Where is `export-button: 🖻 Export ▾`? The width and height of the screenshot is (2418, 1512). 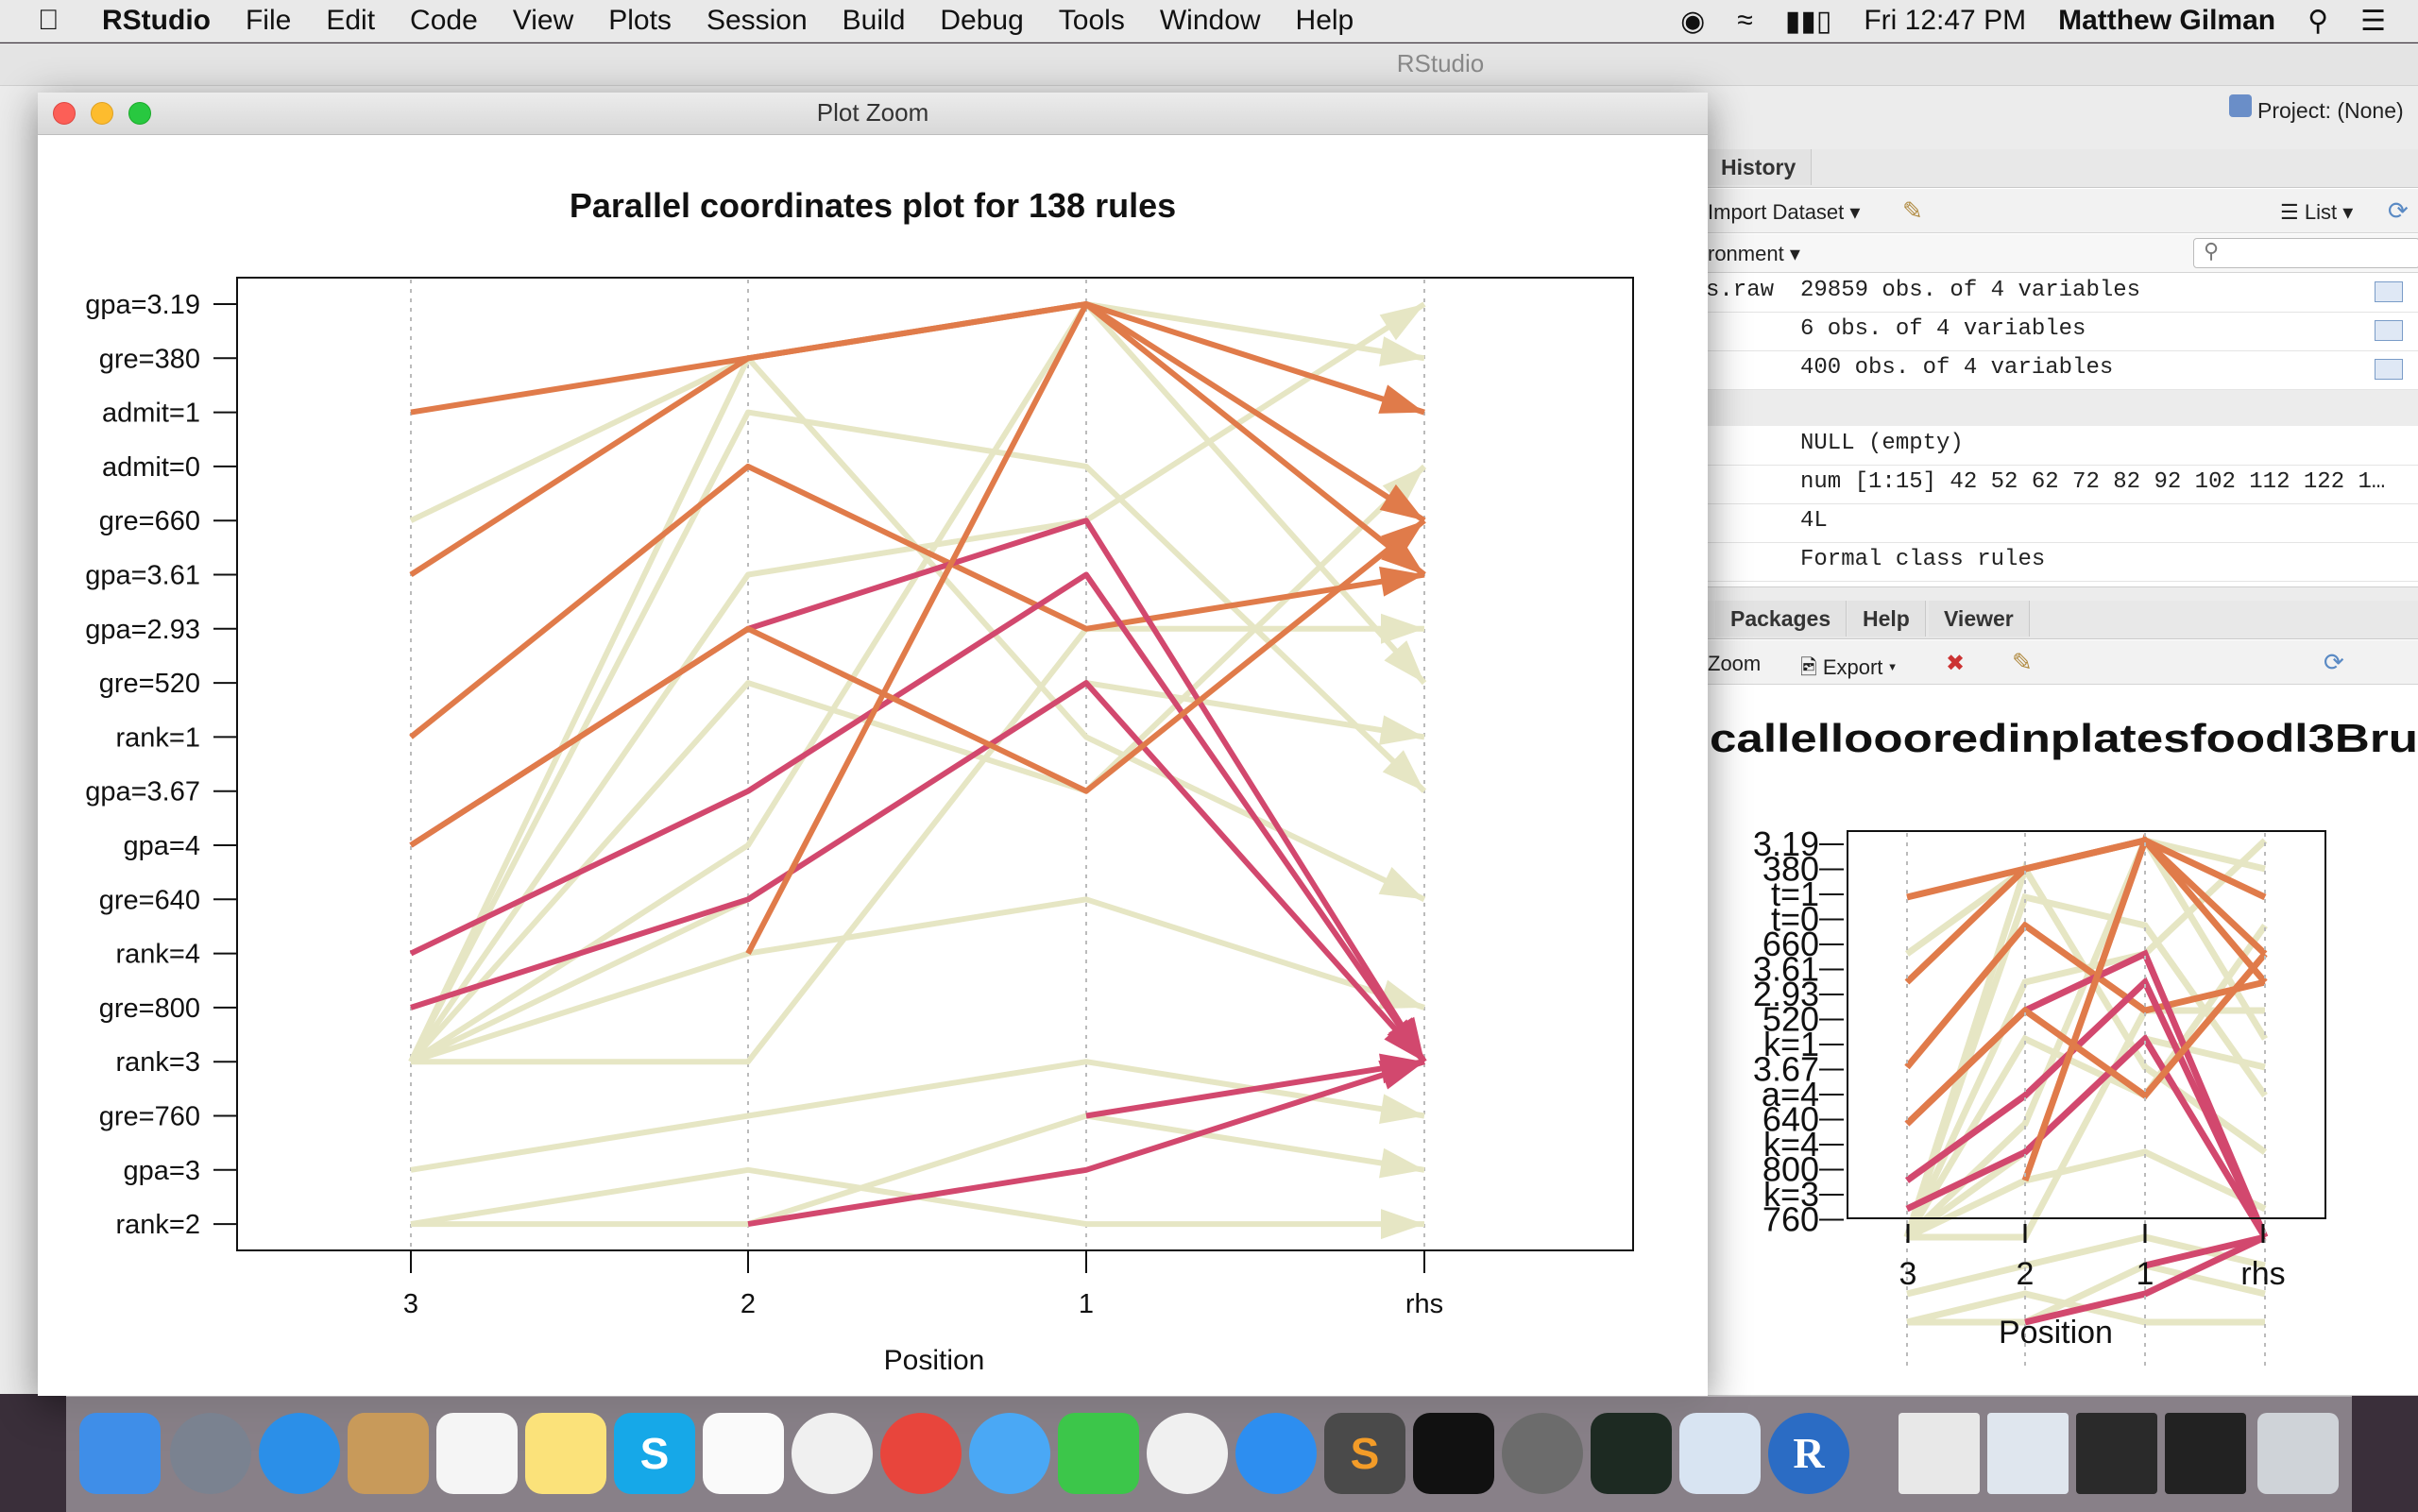
export-button: 🖻 Export ▾ is located at coordinates (1849, 667).